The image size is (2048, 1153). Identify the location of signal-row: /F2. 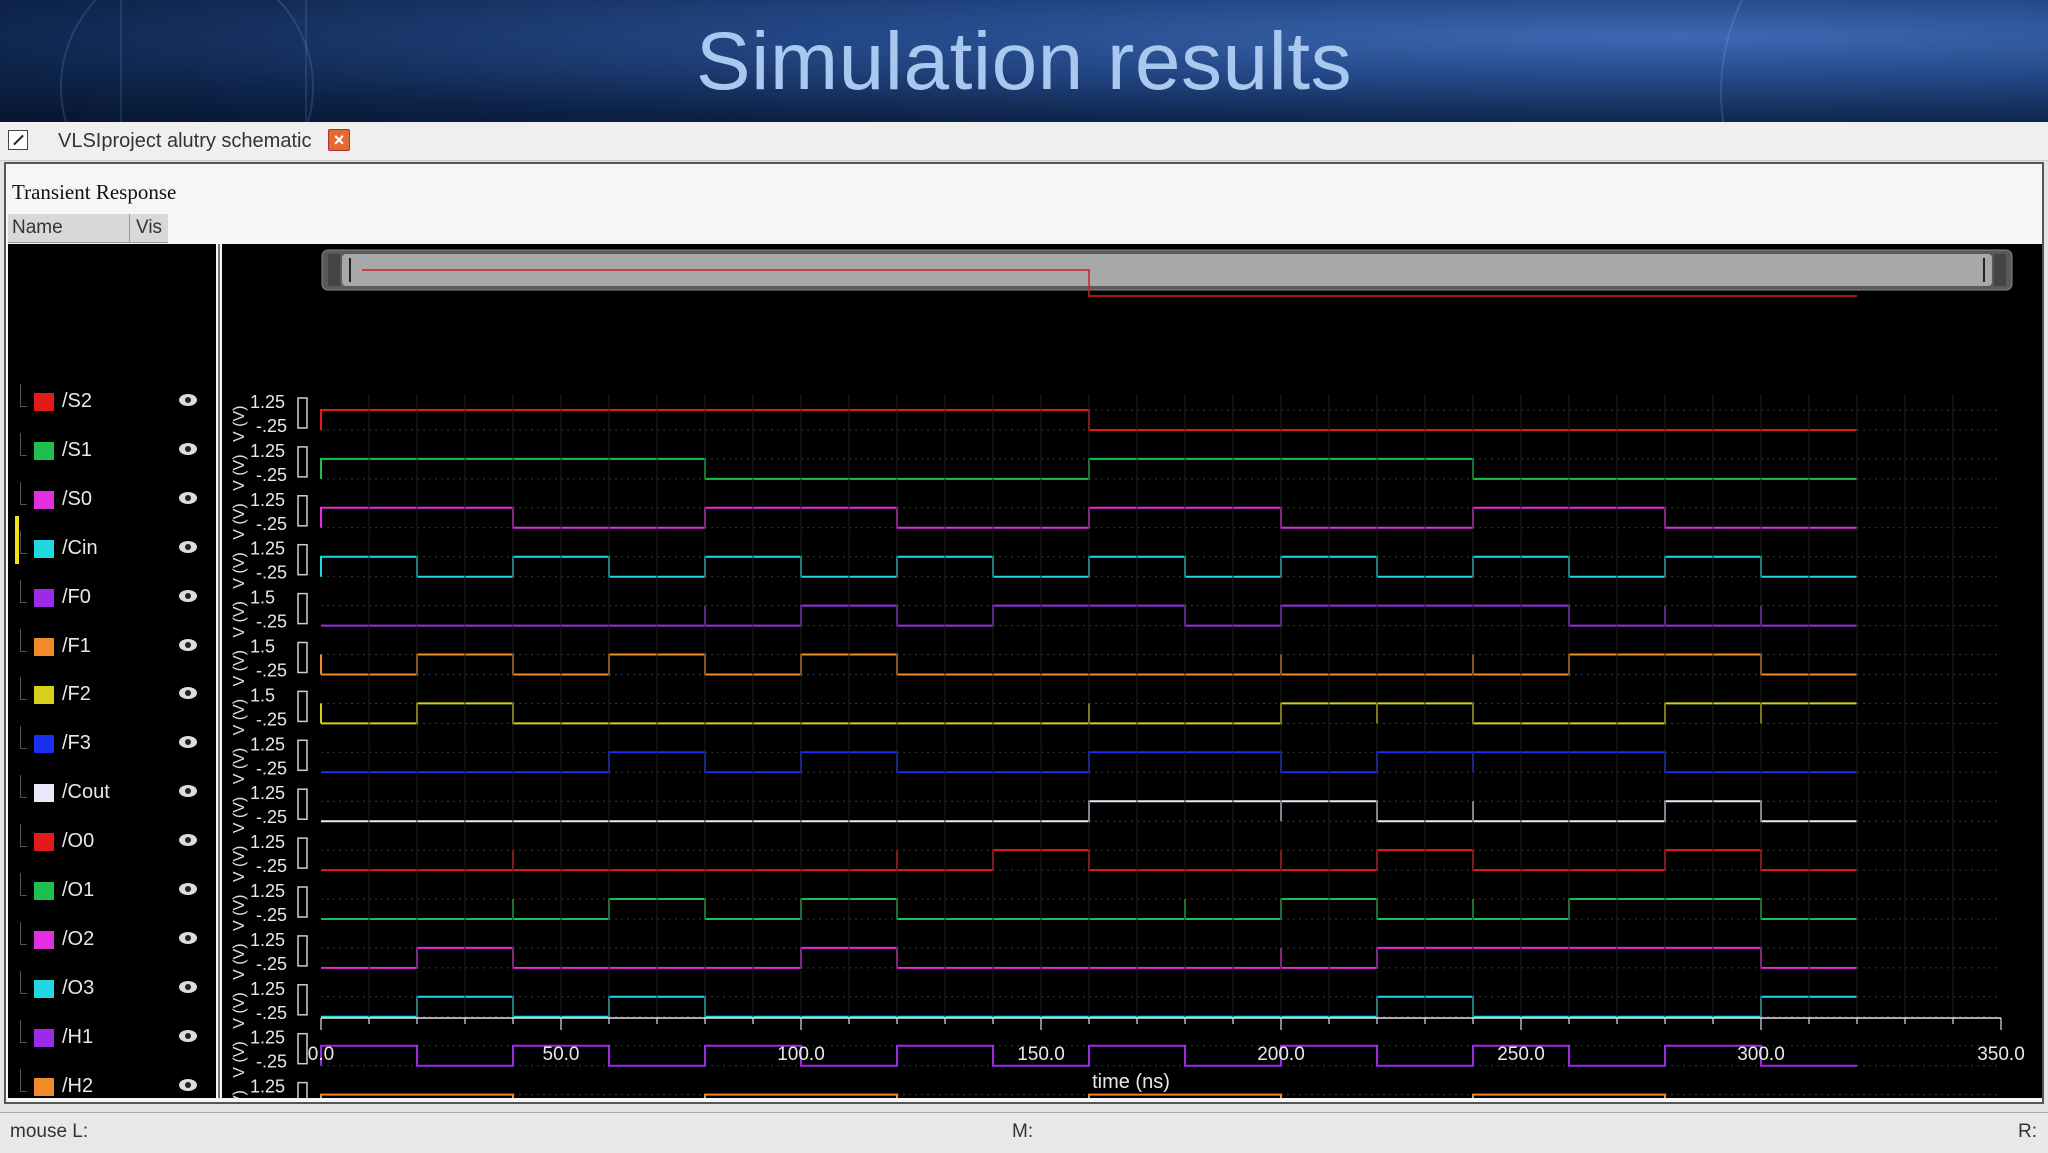
(112, 694).